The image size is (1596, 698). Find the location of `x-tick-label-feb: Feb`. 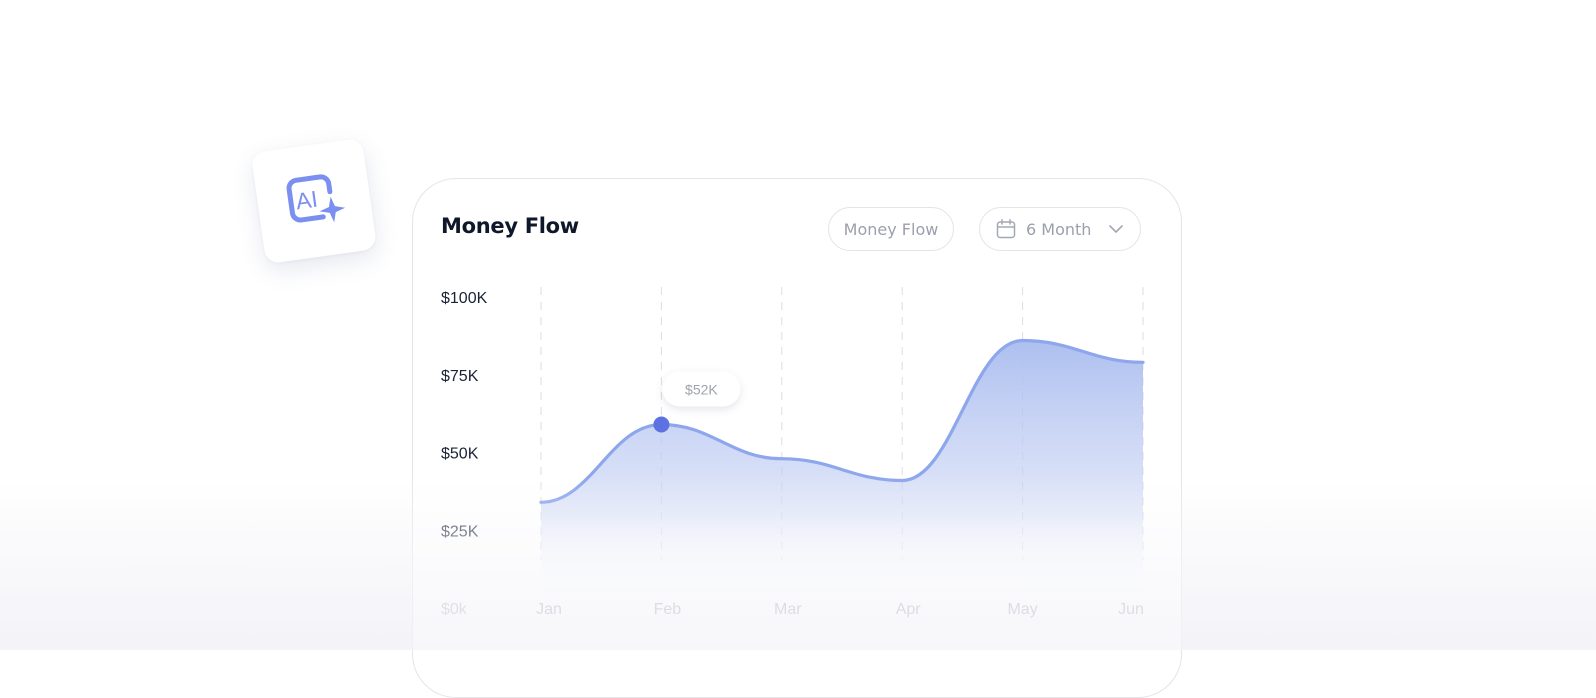

x-tick-label-feb: Feb is located at coordinates (668, 609).